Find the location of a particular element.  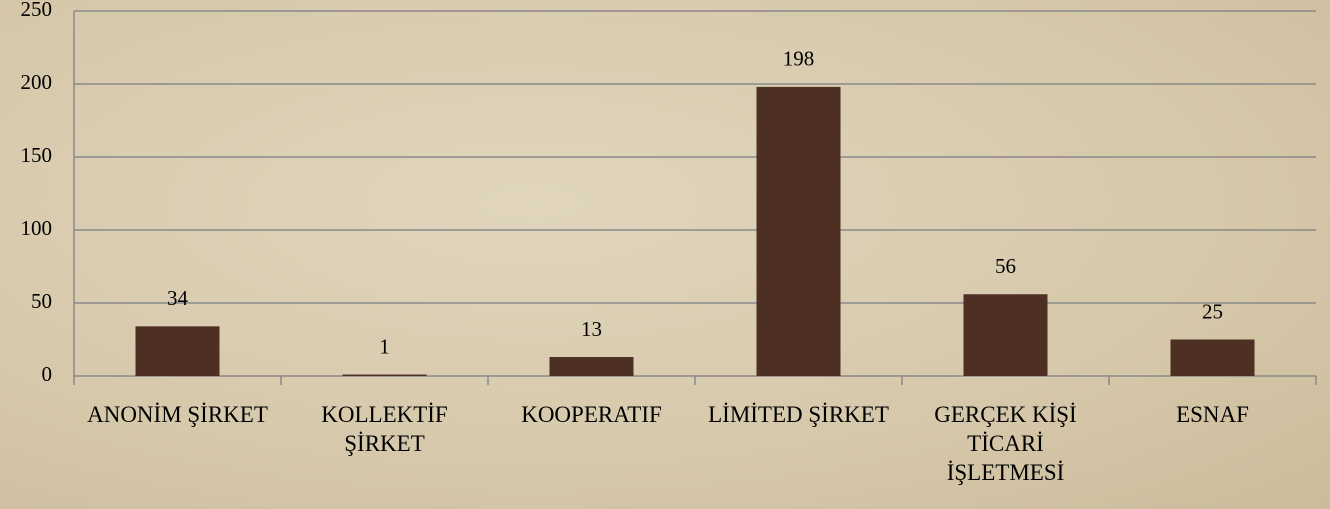

value-label: 25 is located at coordinates (1212, 311).